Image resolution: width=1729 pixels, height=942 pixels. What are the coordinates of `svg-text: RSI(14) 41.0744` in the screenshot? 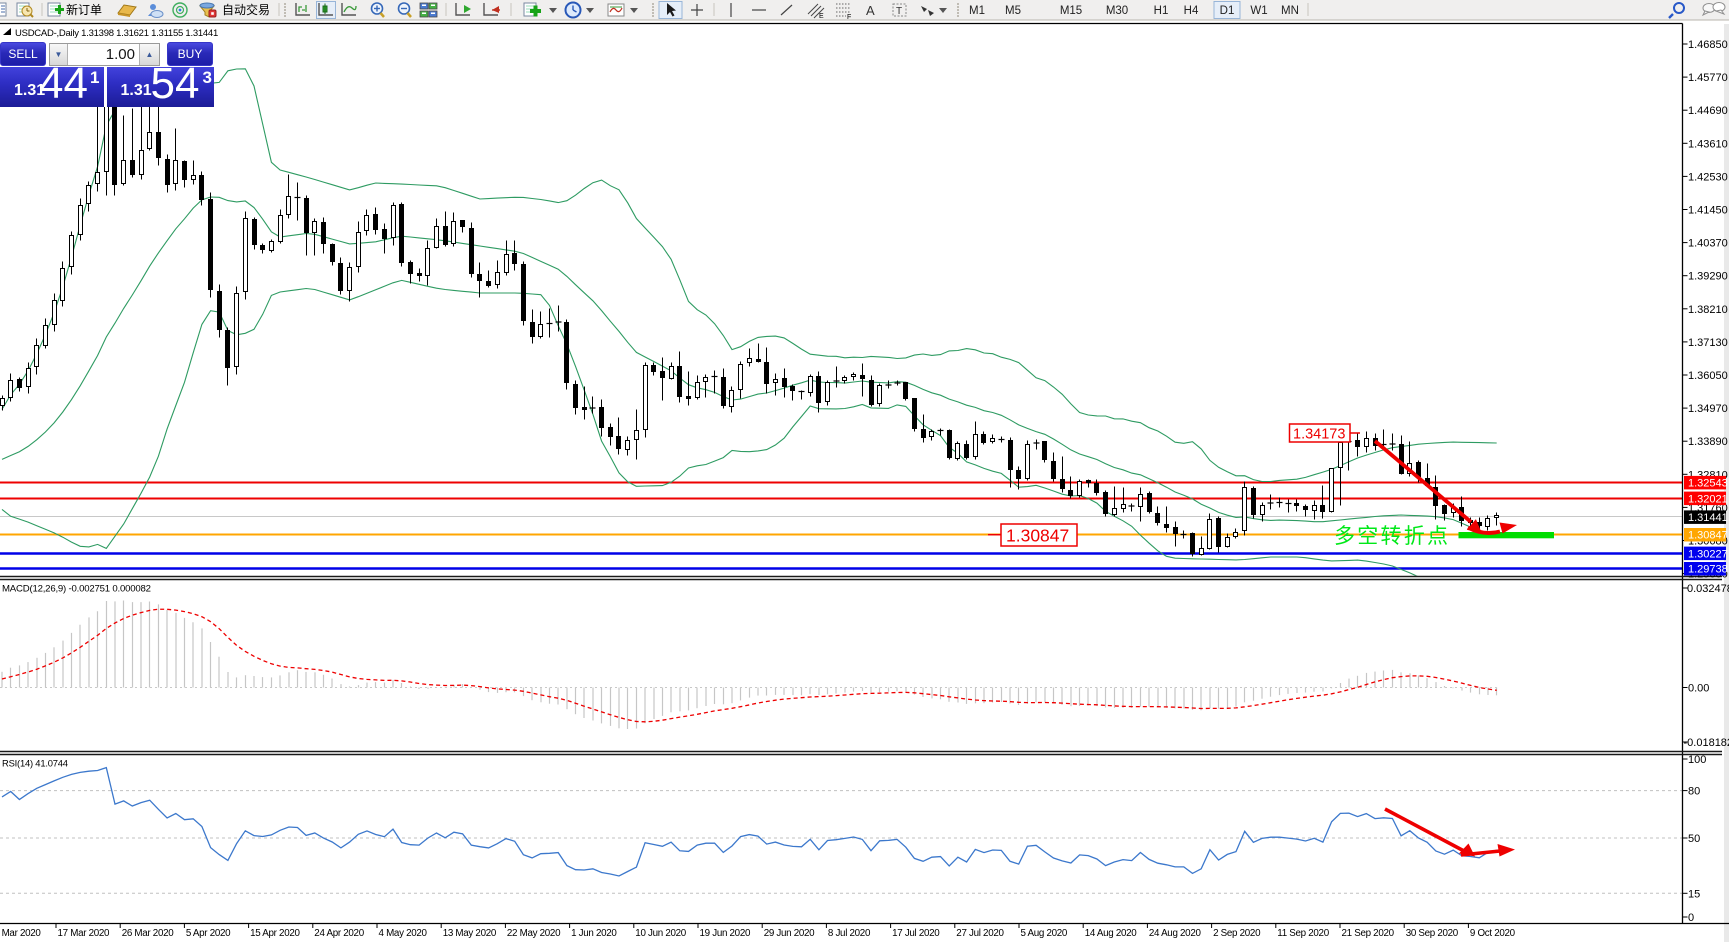 It's located at (35, 763).